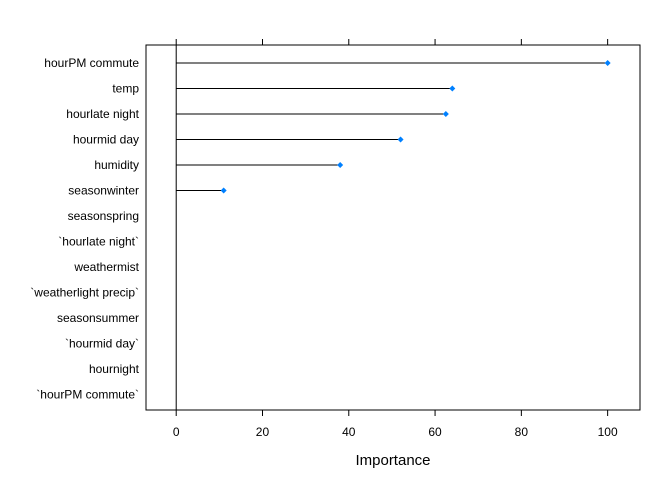  What do you see at coordinates (116, 165) in the screenshot?
I see `category-label: humidity` at bounding box center [116, 165].